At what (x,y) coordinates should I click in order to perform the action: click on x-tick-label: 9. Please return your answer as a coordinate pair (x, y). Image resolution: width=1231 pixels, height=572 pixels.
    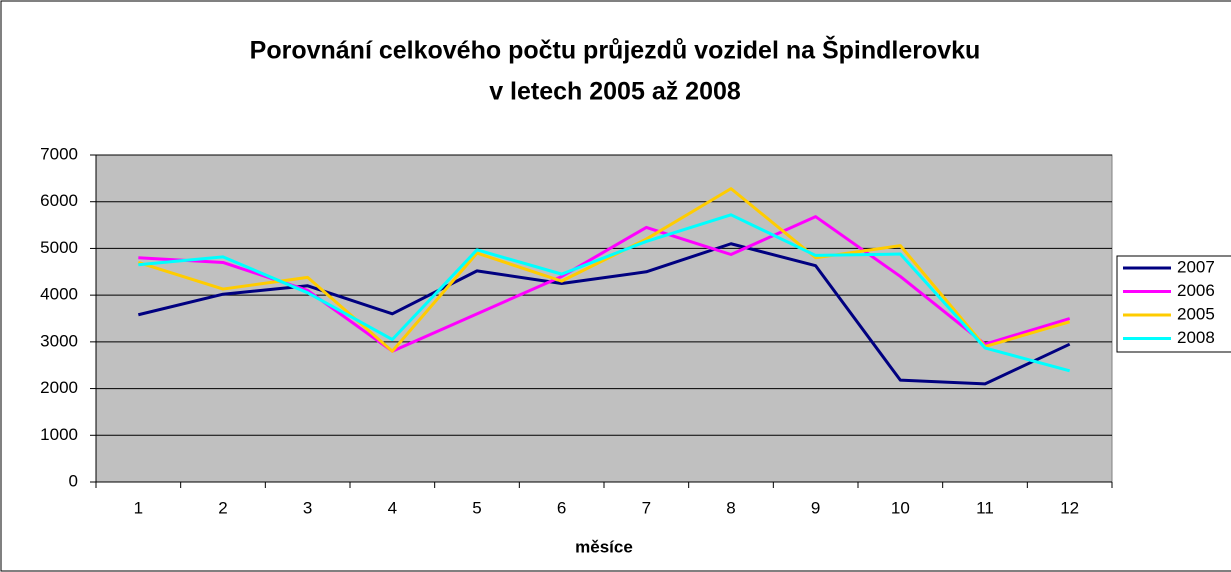
    Looking at the image, I should click on (815, 507).